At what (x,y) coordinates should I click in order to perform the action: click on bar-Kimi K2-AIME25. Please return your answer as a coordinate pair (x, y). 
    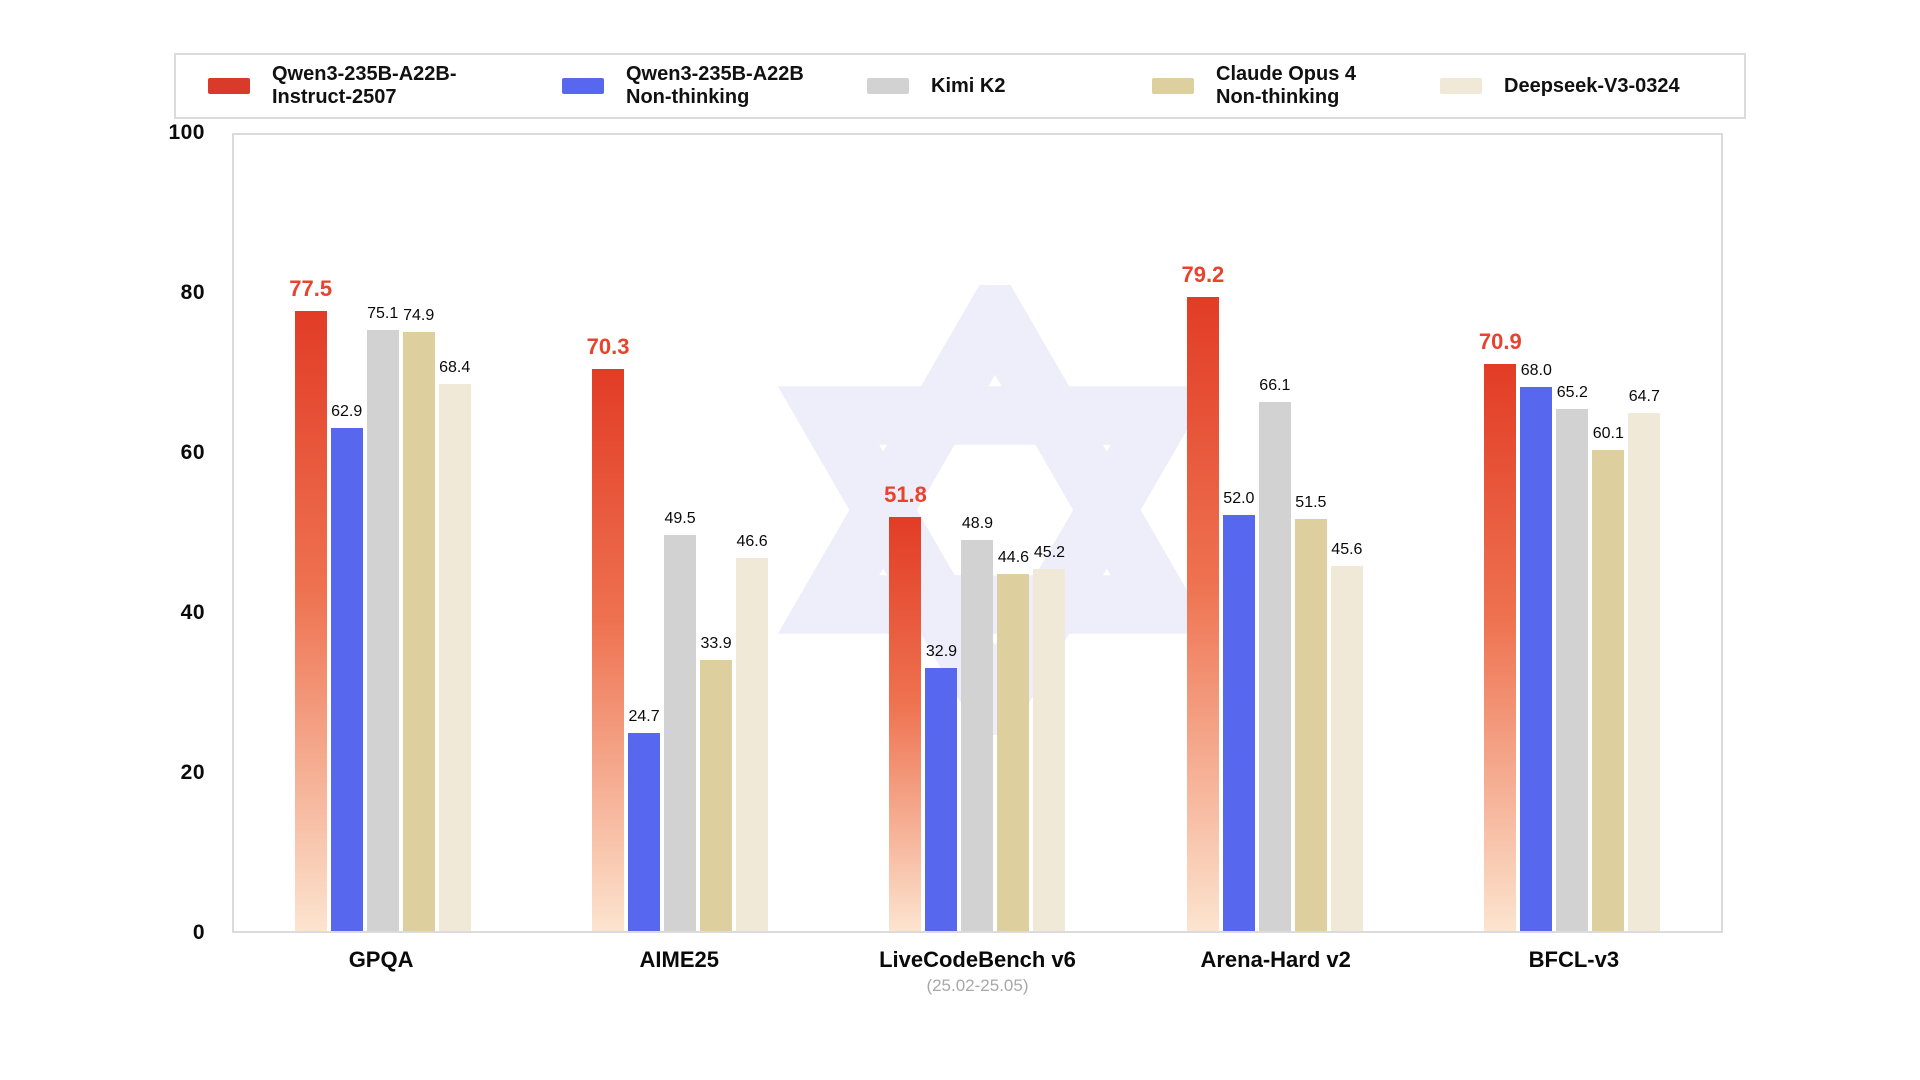
    Looking at the image, I should click on (680, 733).